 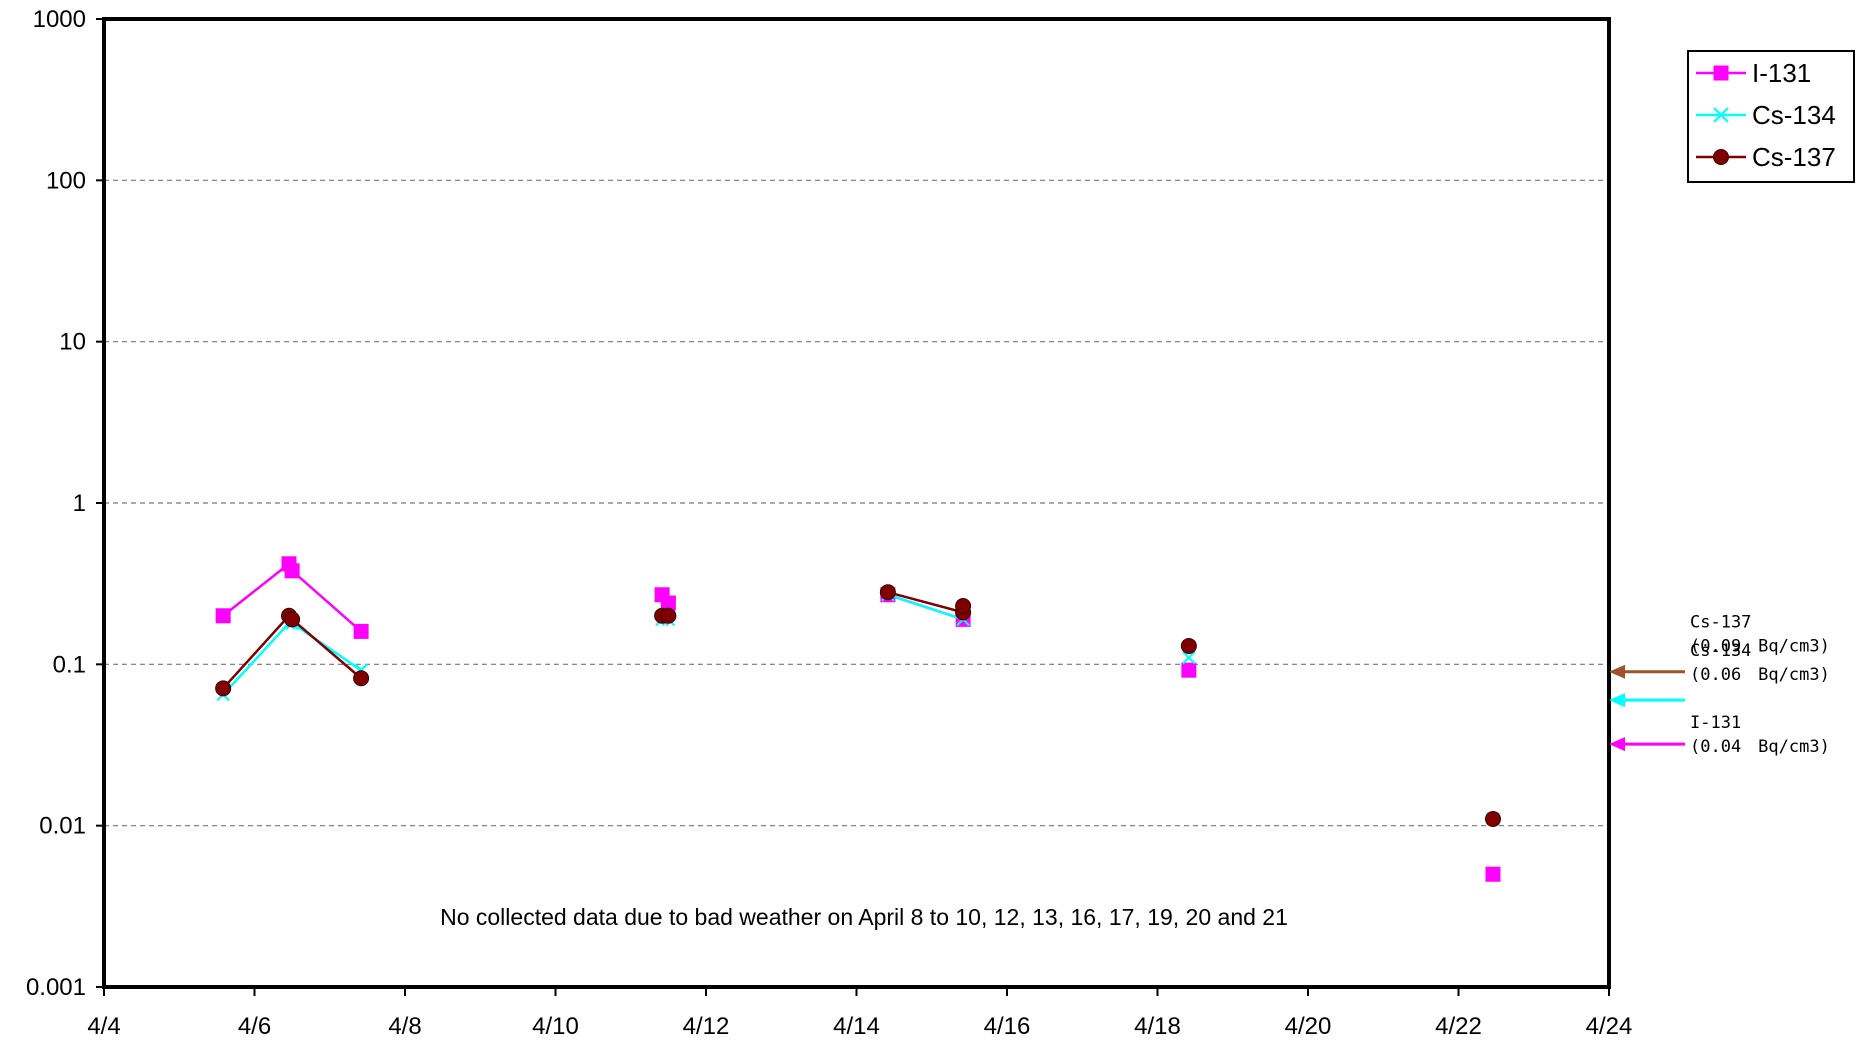 What do you see at coordinates (65, 503) in the screenshot?
I see `y-axis-ticks: 0.001 0.01 0.1 1 10 100 1000` at bounding box center [65, 503].